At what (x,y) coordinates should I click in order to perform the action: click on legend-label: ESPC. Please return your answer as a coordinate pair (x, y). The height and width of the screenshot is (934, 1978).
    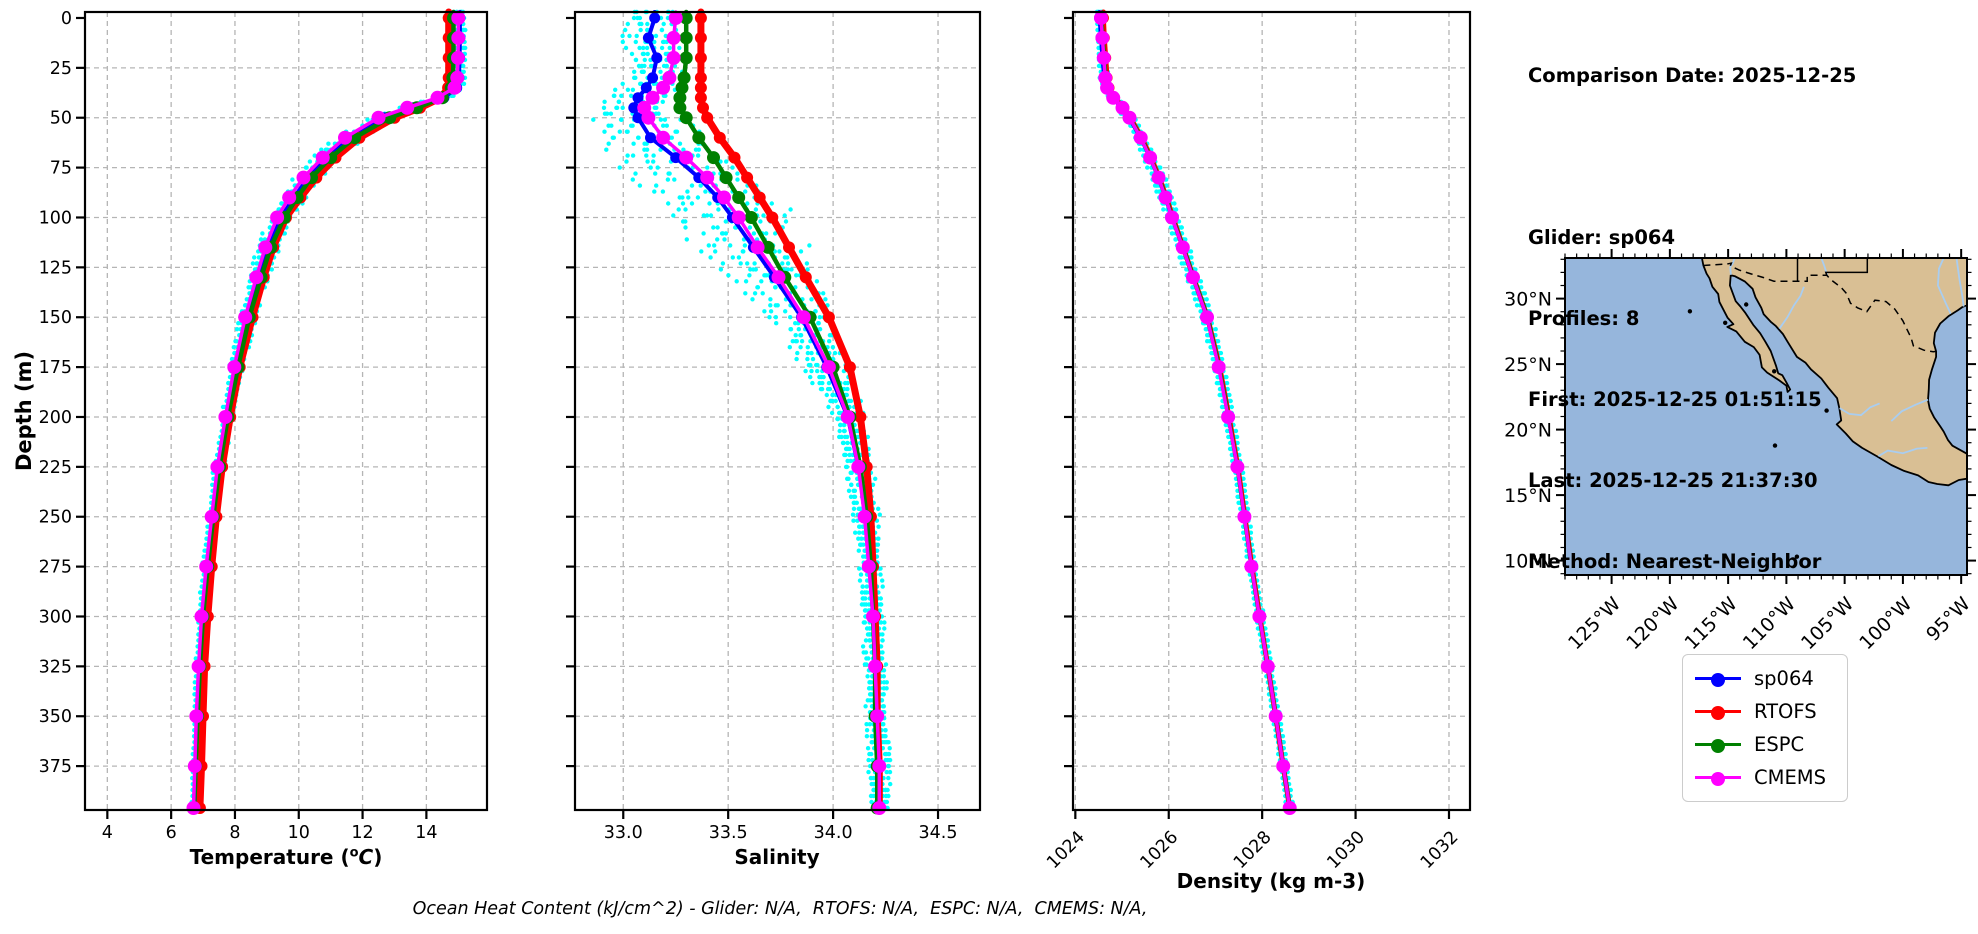
    Looking at the image, I should click on (1779, 744).